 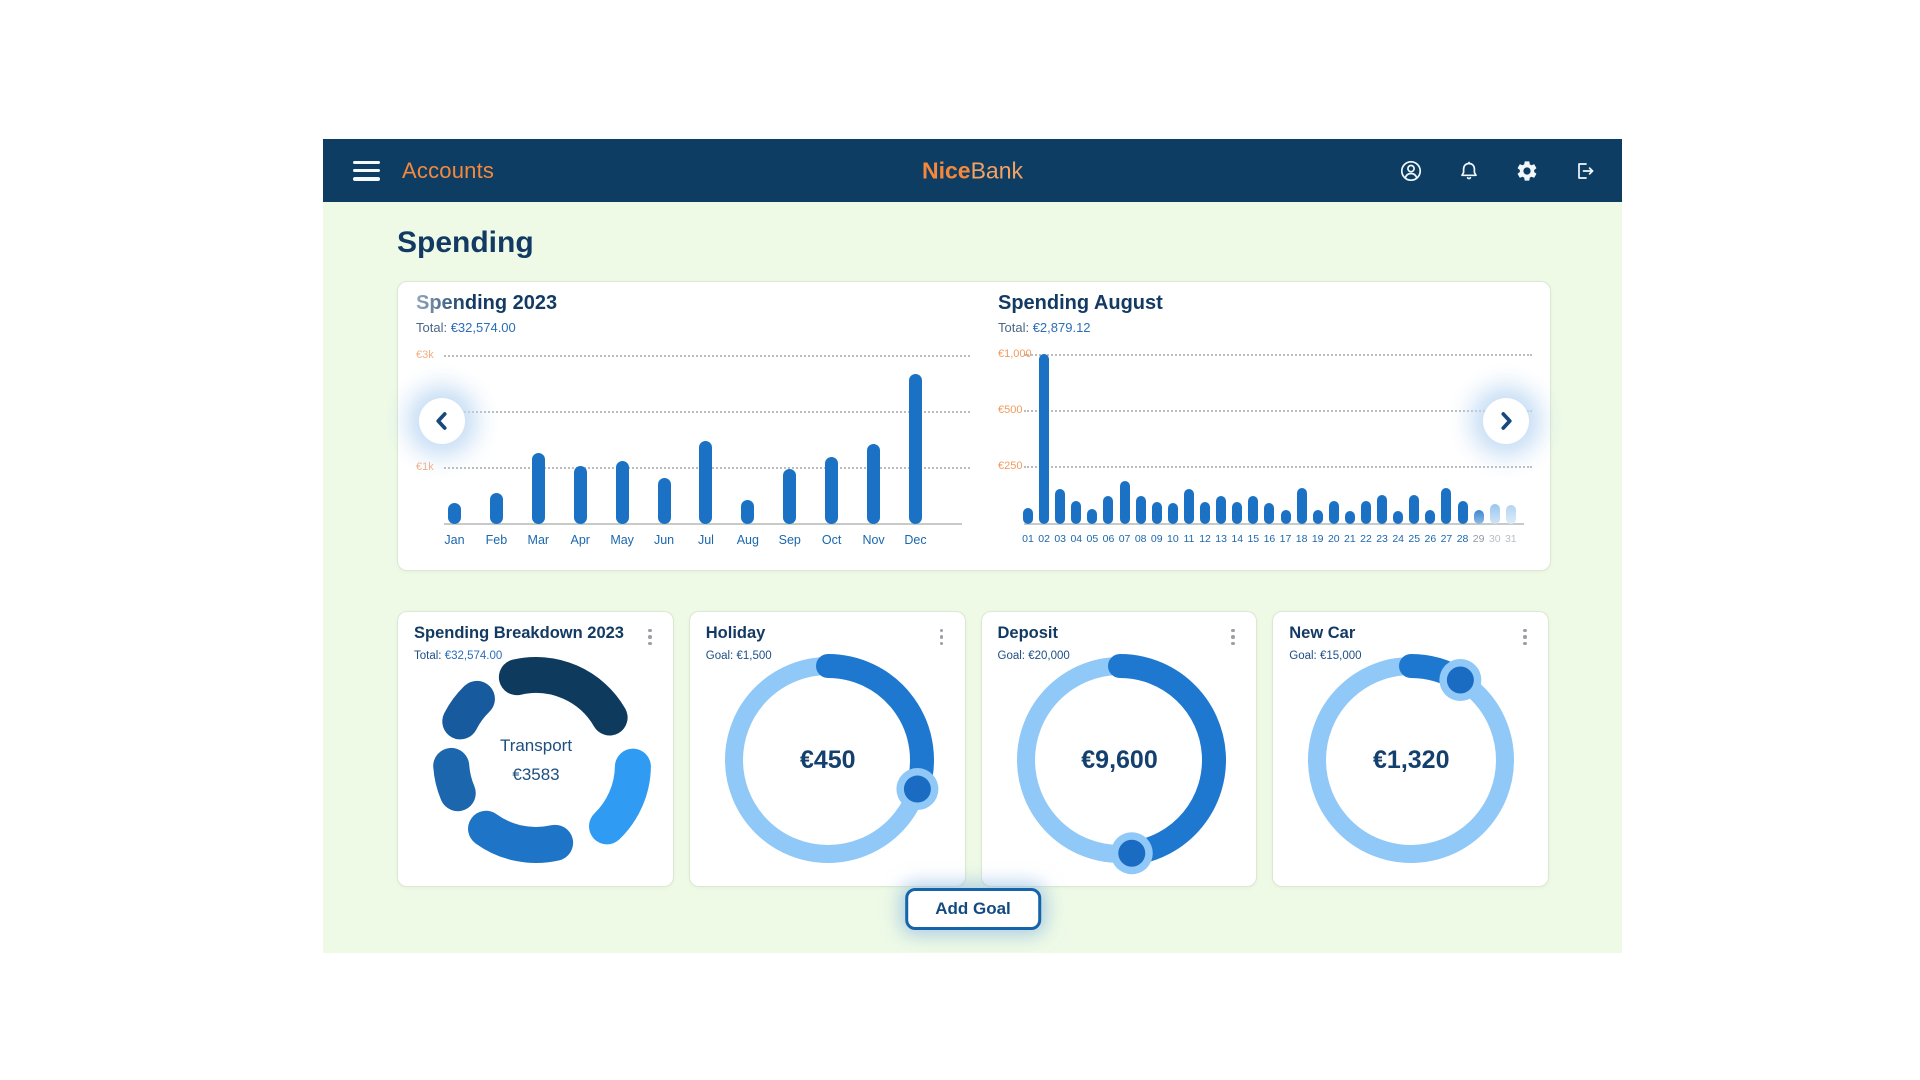 What do you see at coordinates (1124, 443) in the screenshot?
I see `bar-column: 07` at bounding box center [1124, 443].